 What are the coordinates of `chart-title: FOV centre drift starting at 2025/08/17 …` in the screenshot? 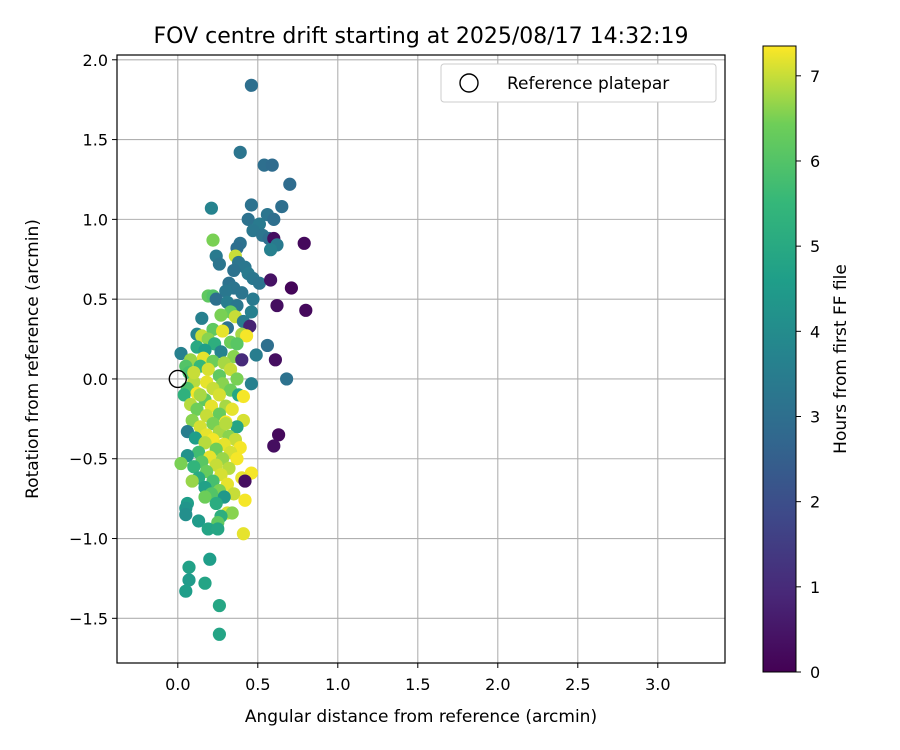 It's located at (421, 36).